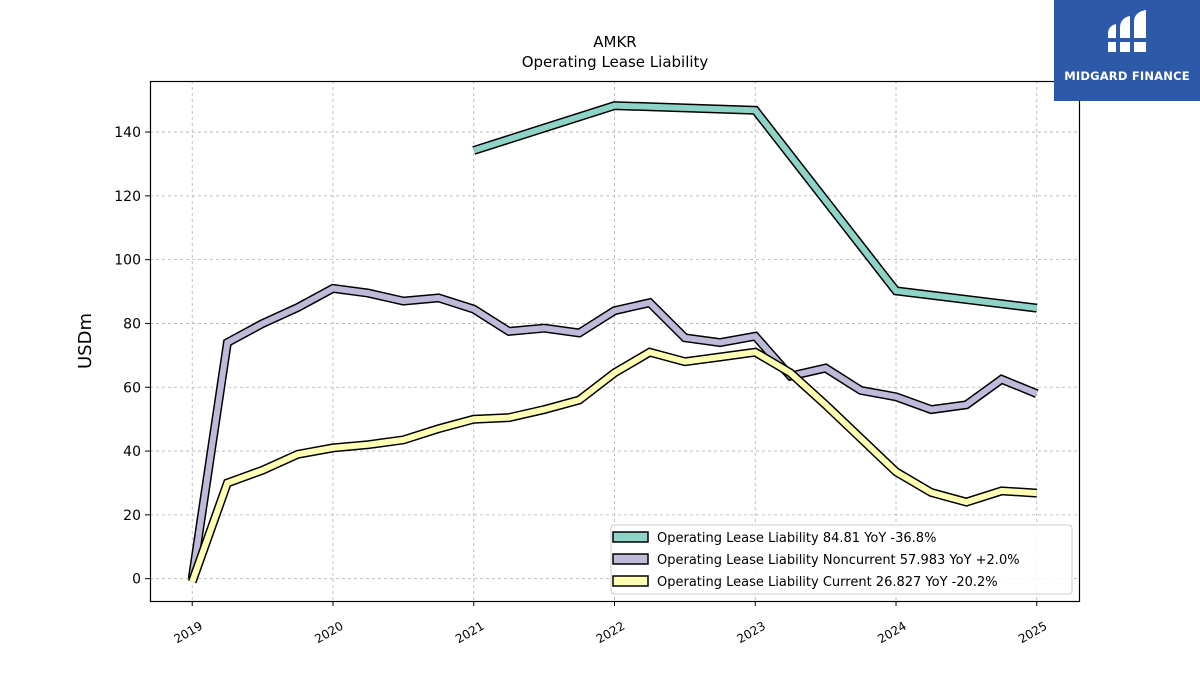 The width and height of the screenshot is (1200, 675). Describe the element at coordinates (615, 62) in the screenshot. I see `chart-subtitle: Operating Lease Liability` at that location.